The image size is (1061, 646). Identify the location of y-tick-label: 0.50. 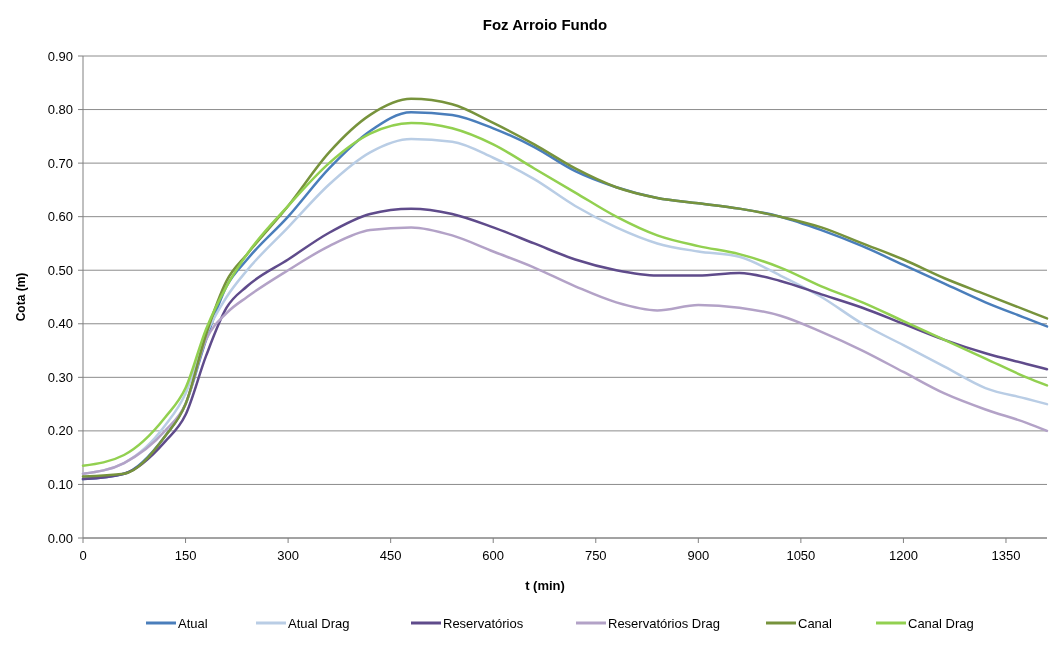
(60, 270).